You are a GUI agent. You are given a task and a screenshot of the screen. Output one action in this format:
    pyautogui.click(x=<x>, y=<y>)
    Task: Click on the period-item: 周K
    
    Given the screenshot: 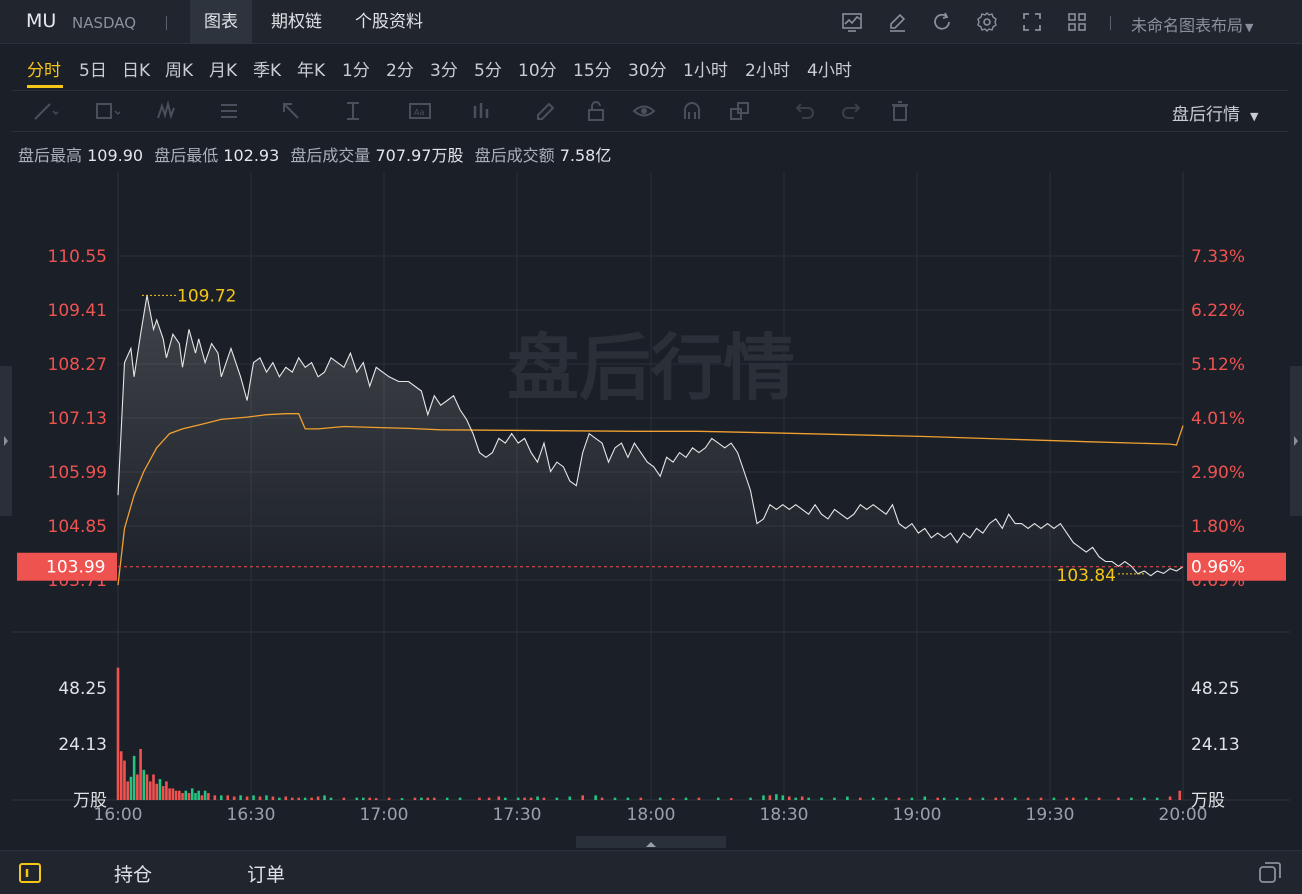 What is the action you would take?
    pyautogui.click(x=179, y=71)
    